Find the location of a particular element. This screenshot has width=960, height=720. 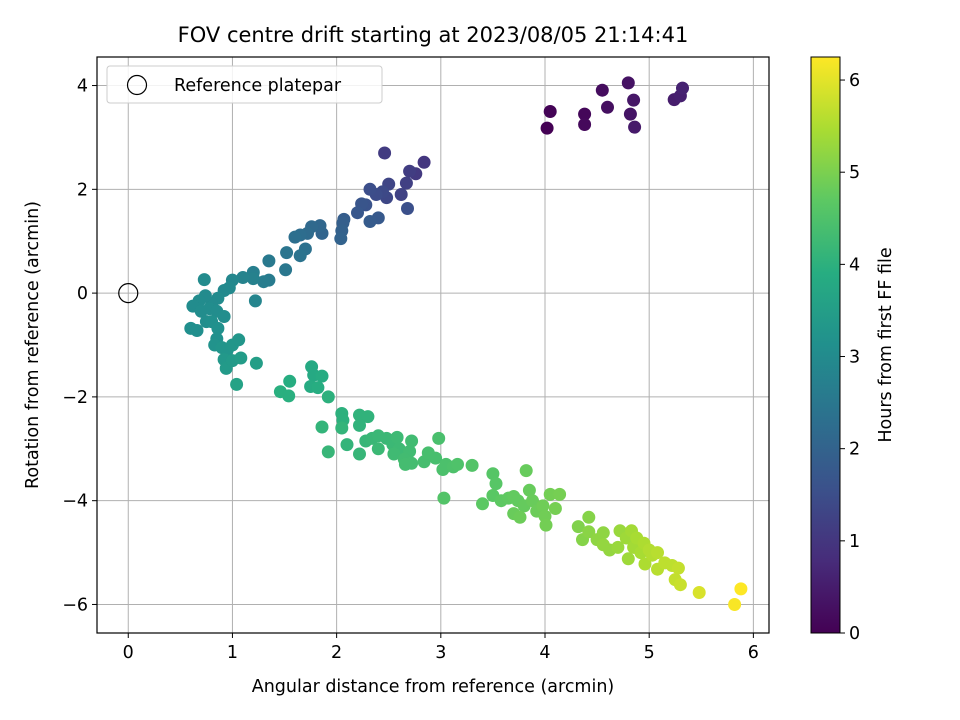

colorbar-tick-label: 3 is located at coordinates (854, 358).